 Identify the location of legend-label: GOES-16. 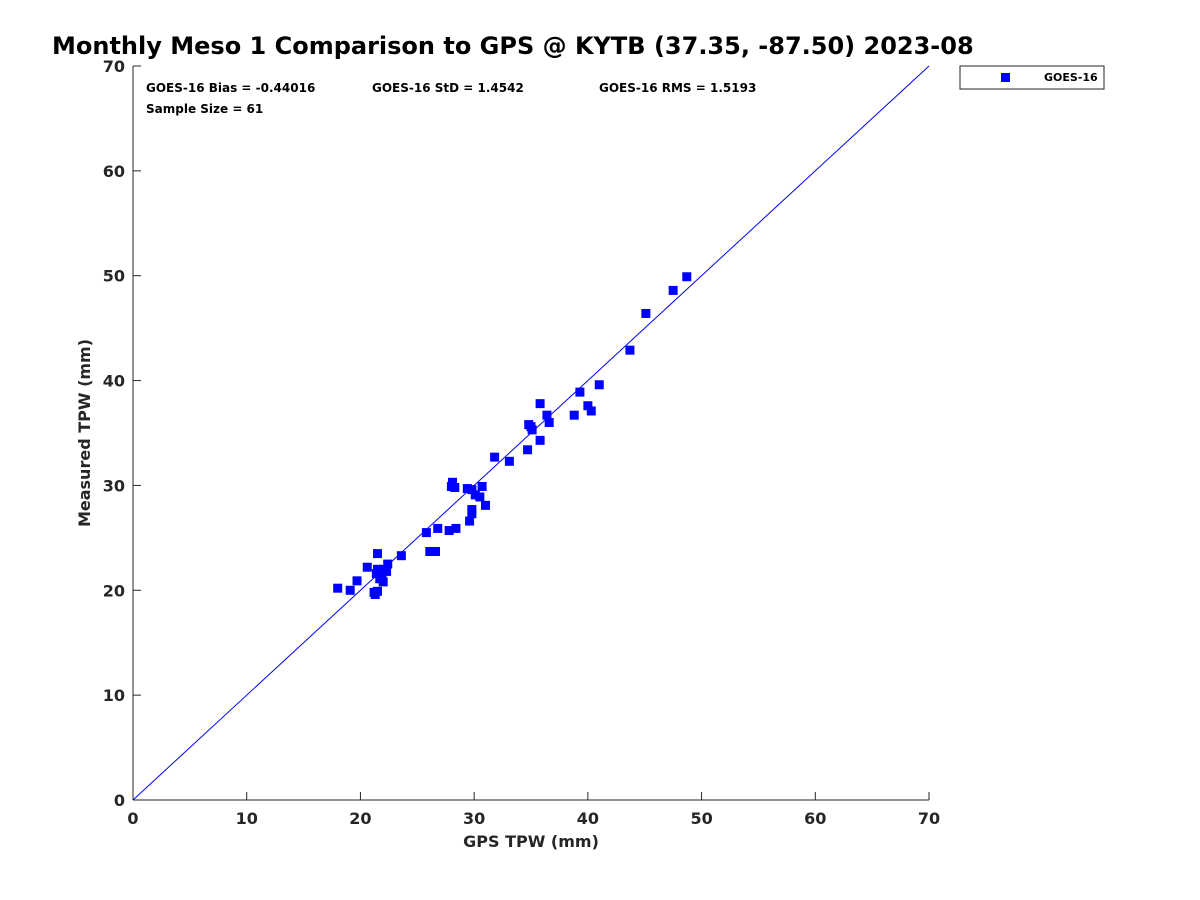
(1071, 77).